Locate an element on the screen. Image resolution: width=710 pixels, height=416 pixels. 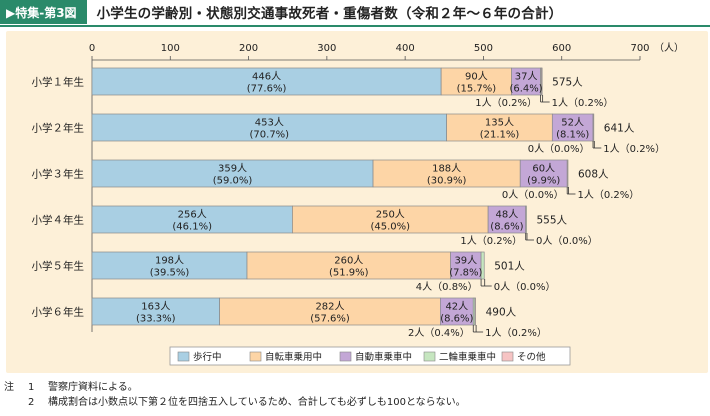
data-label-bicycle: 282人 is located at coordinates (329, 307).